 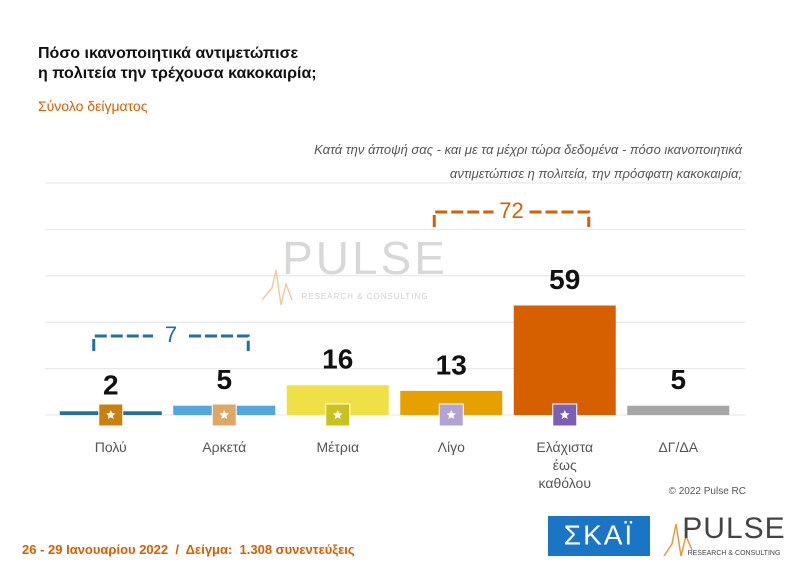 I want to click on category-label: Αρκετά, so click(x=224, y=447).